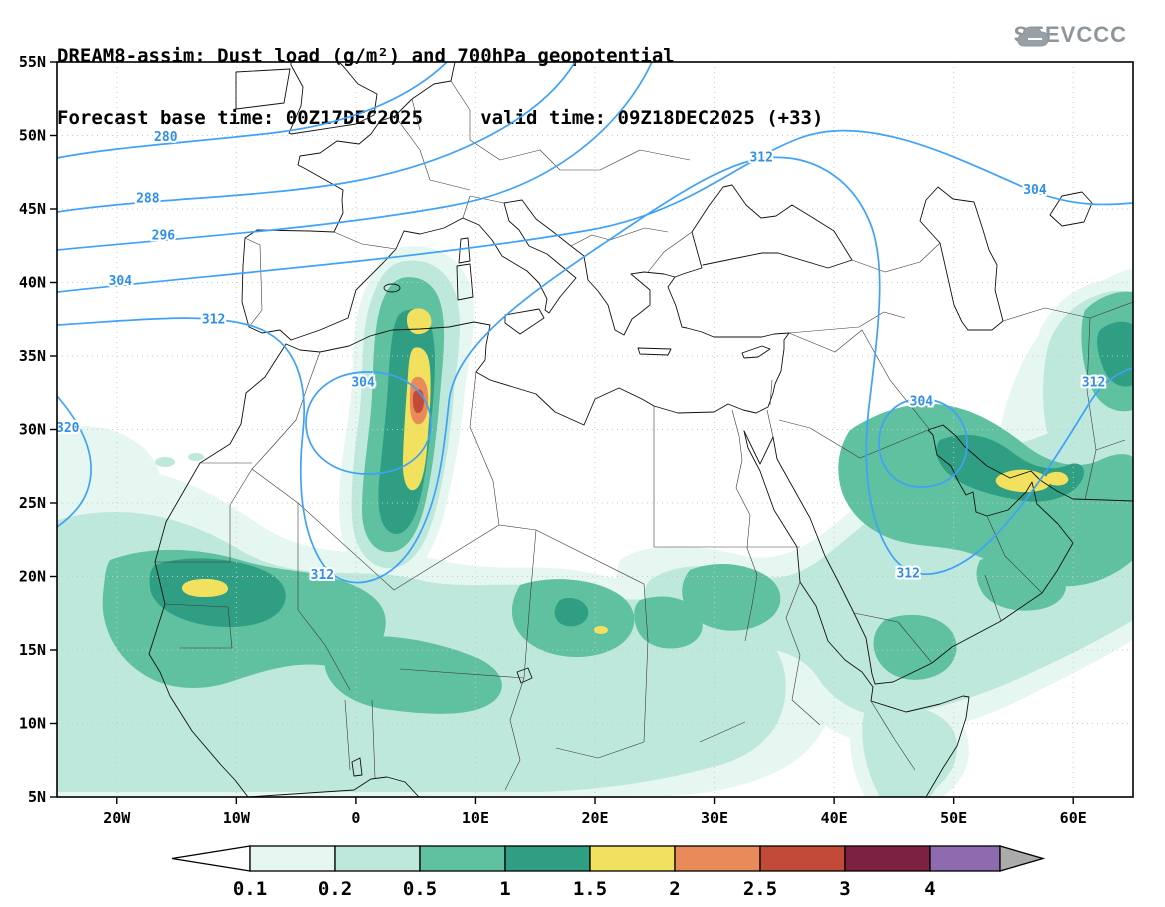 The height and width of the screenshot is (907, 1165). Describe the element at coordinates (368, 423) in the screenshot. I see `contour-304-closed-algeria` at that location.